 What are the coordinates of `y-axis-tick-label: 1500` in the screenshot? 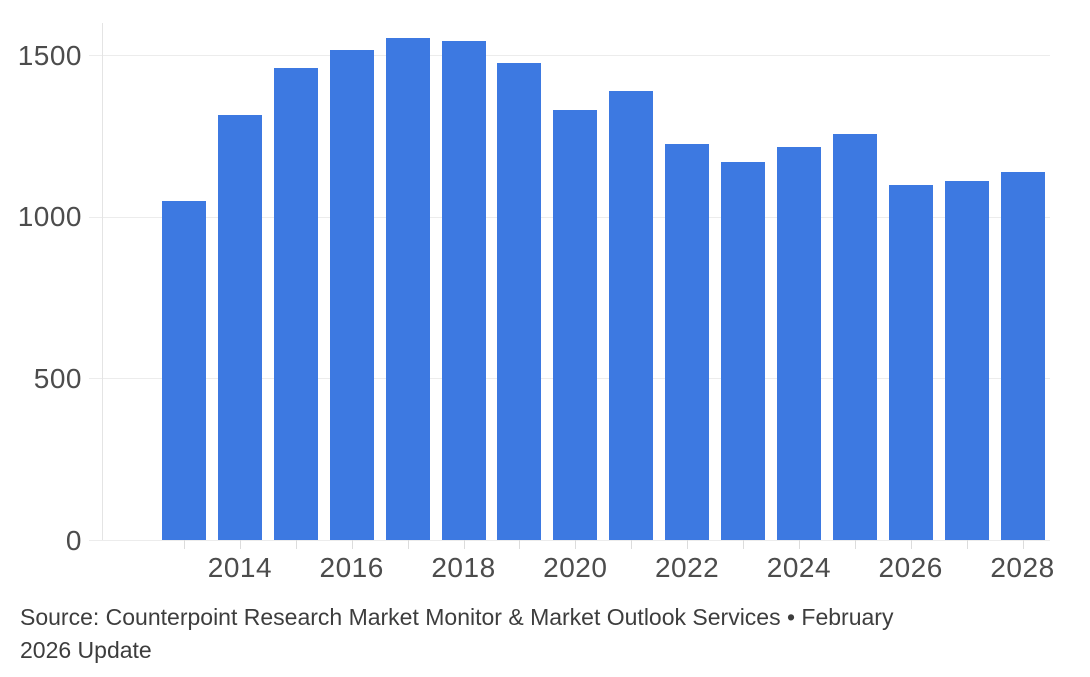 It's located at (49, 55).